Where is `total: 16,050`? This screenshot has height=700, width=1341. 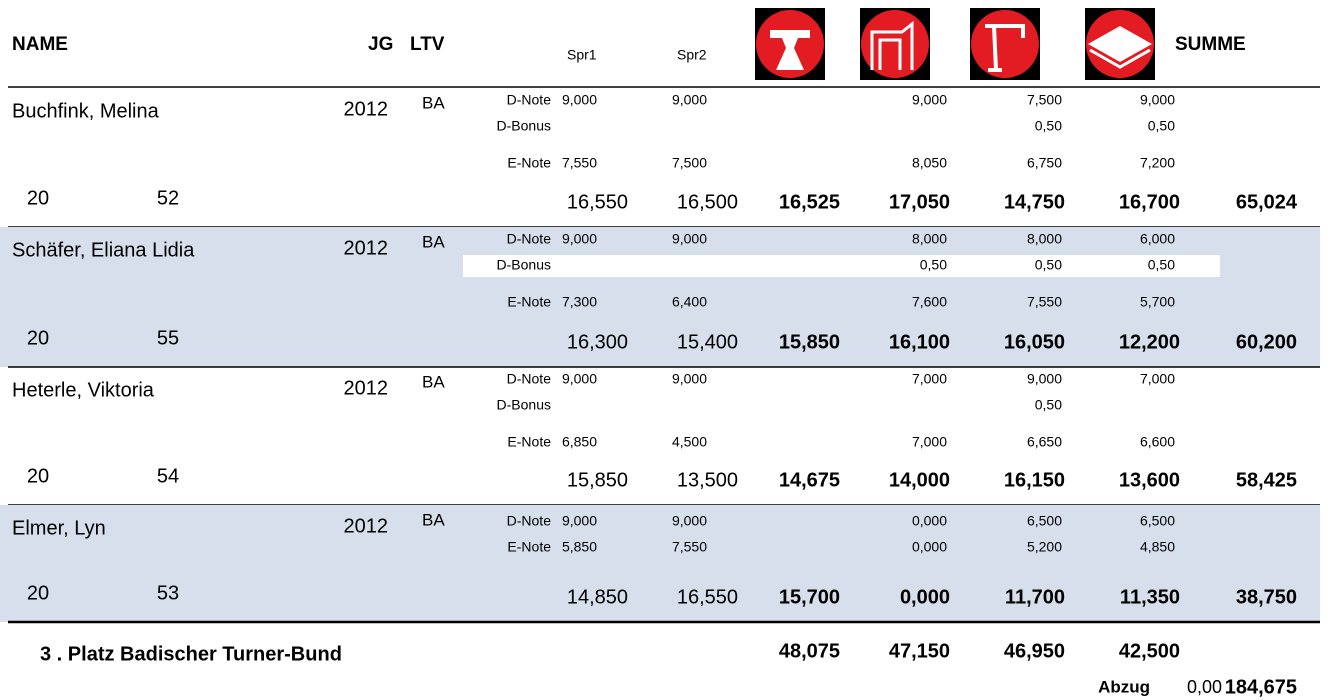
total: 16,050 is located at coordinates (1034, 342).